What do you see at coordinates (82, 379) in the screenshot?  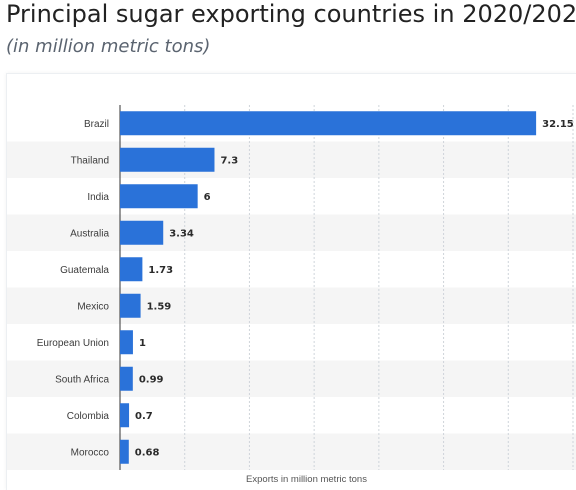 I see `category-label: South Africa` at bounding box center [82, 379].